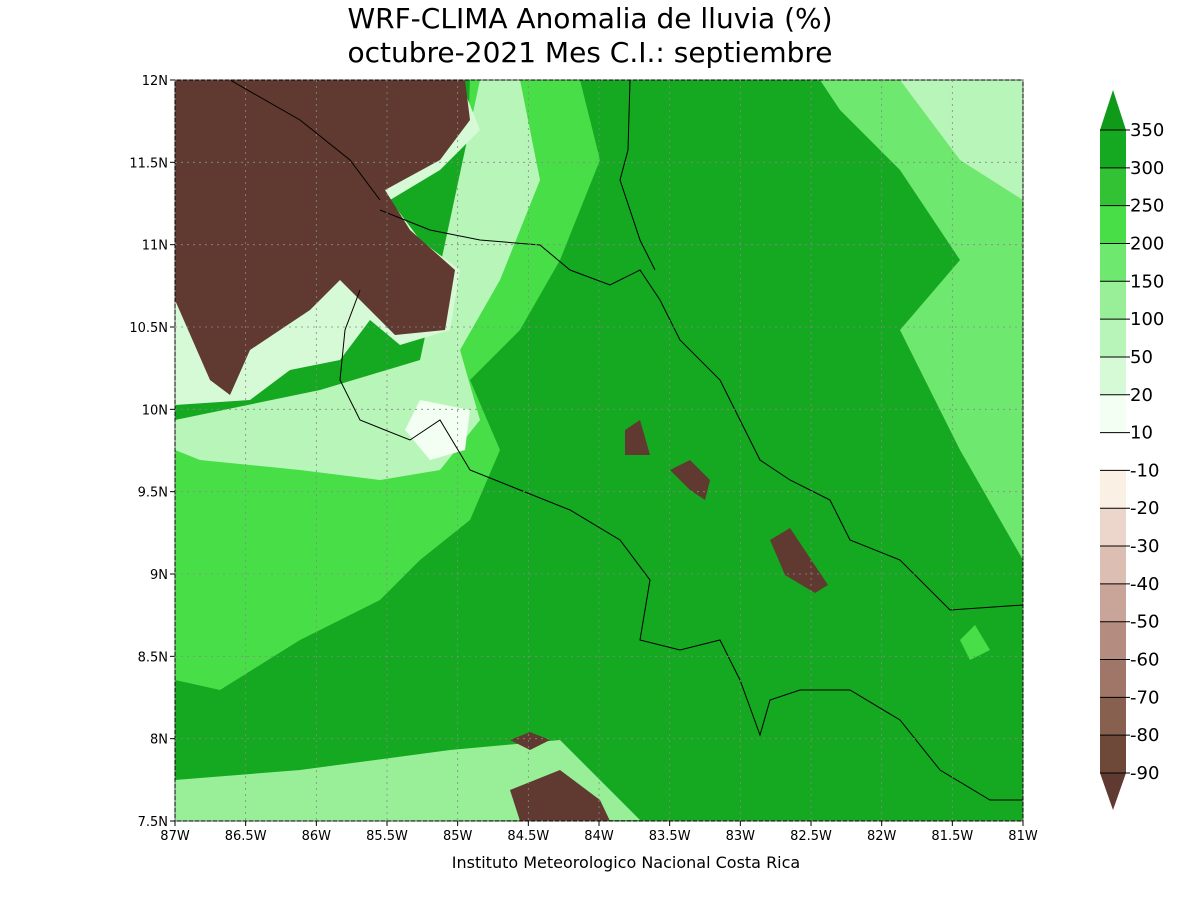  What do you see at coordinates (1144, 508) in the screenshot?
I see `colorbar-label: -20` at bounding box center [1144, 508].